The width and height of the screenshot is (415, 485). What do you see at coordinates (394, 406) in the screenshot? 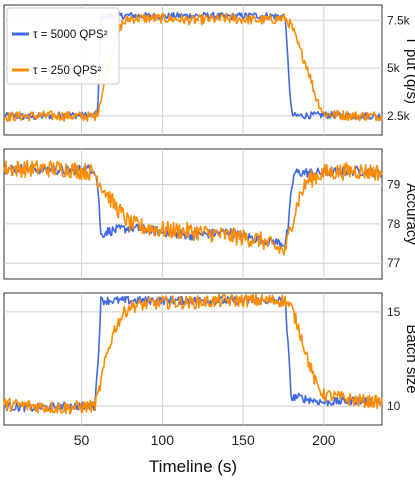
I see `y-tick-label: 10` at bounding box center [394, 406].